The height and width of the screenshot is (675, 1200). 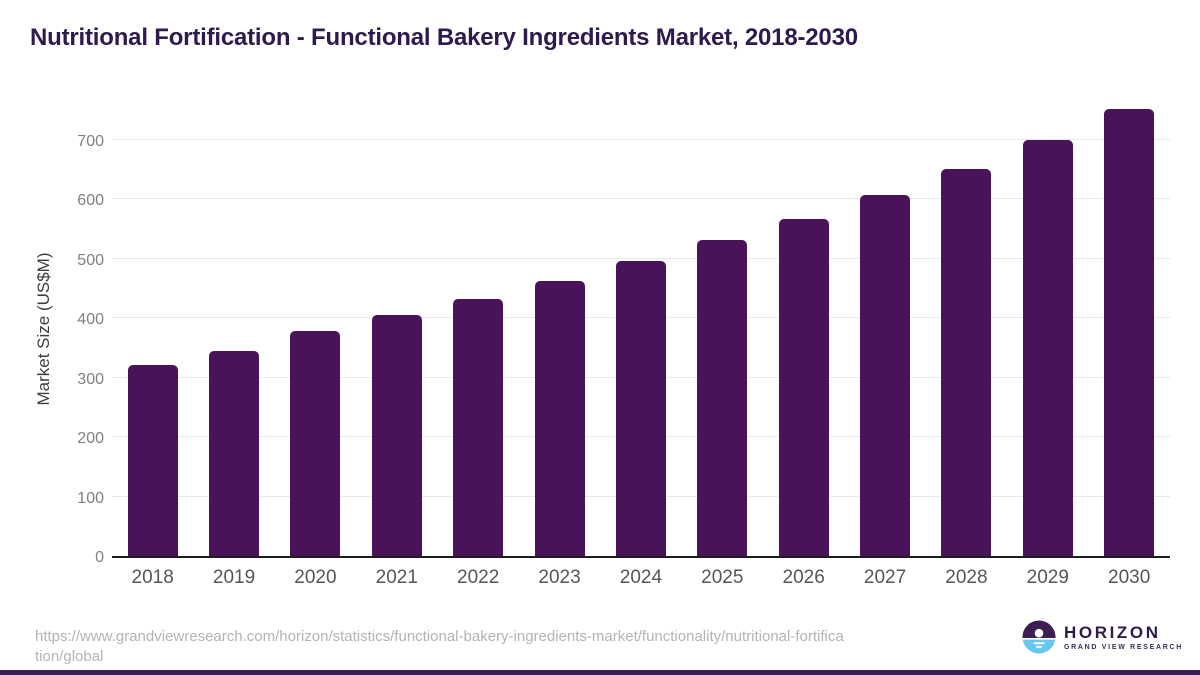 I want to click on bar-2021, so click(x=396, y=435).